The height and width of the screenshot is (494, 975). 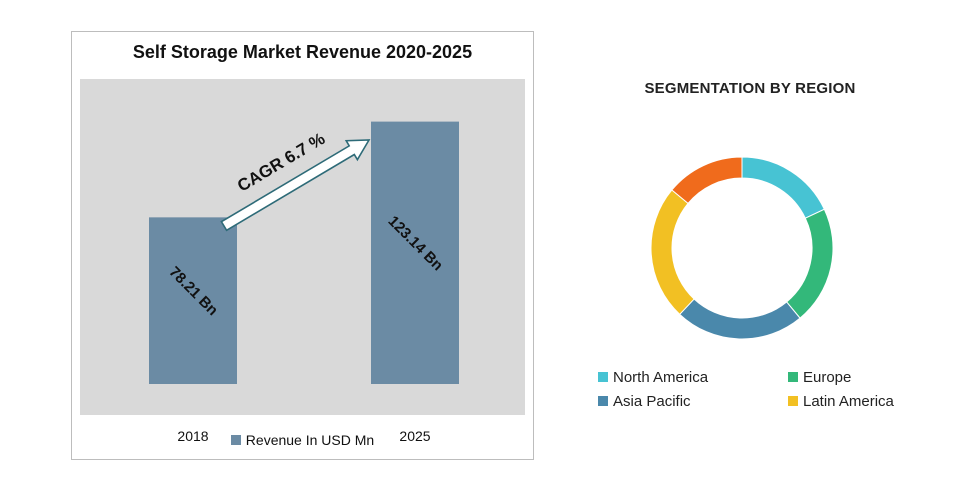 I want to click on legend-label-europe: Europe, so click(x=827, y=377).